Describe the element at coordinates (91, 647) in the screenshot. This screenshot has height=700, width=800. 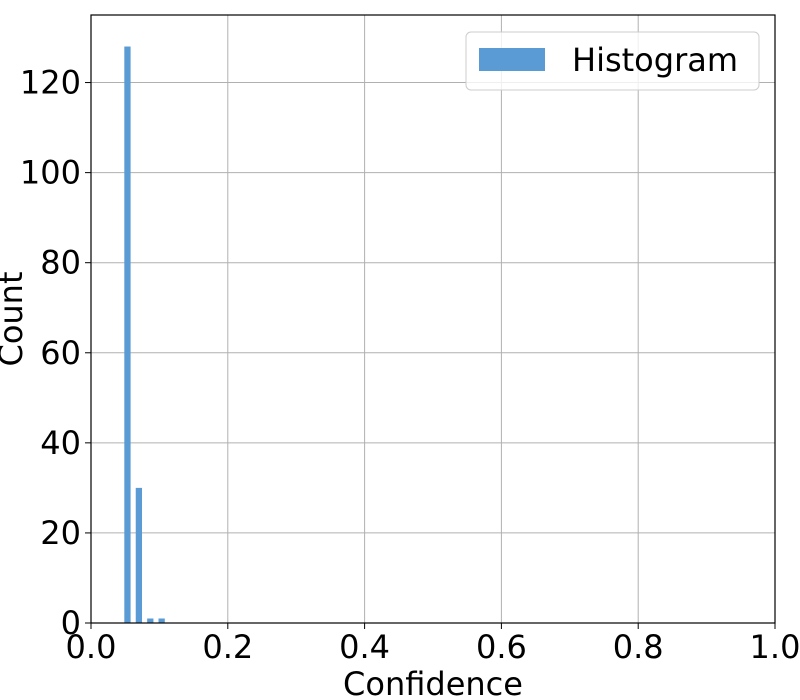
I see `x-tick-label: 0.0` at that location.